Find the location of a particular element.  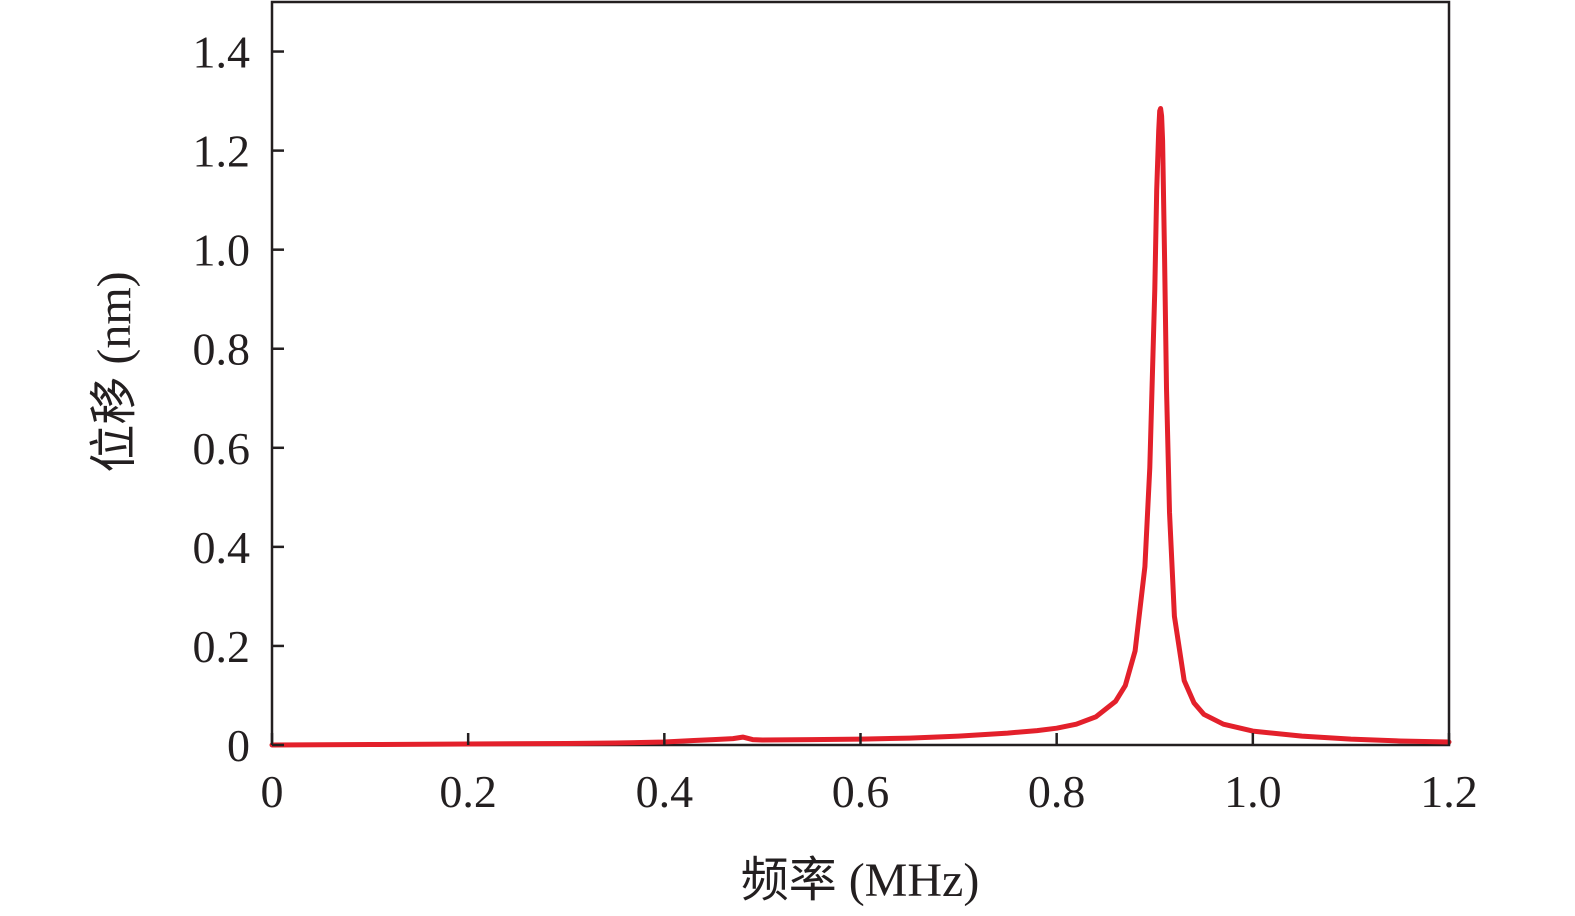

x-tick-label: 0.2 is located at coordinates (468, 791).